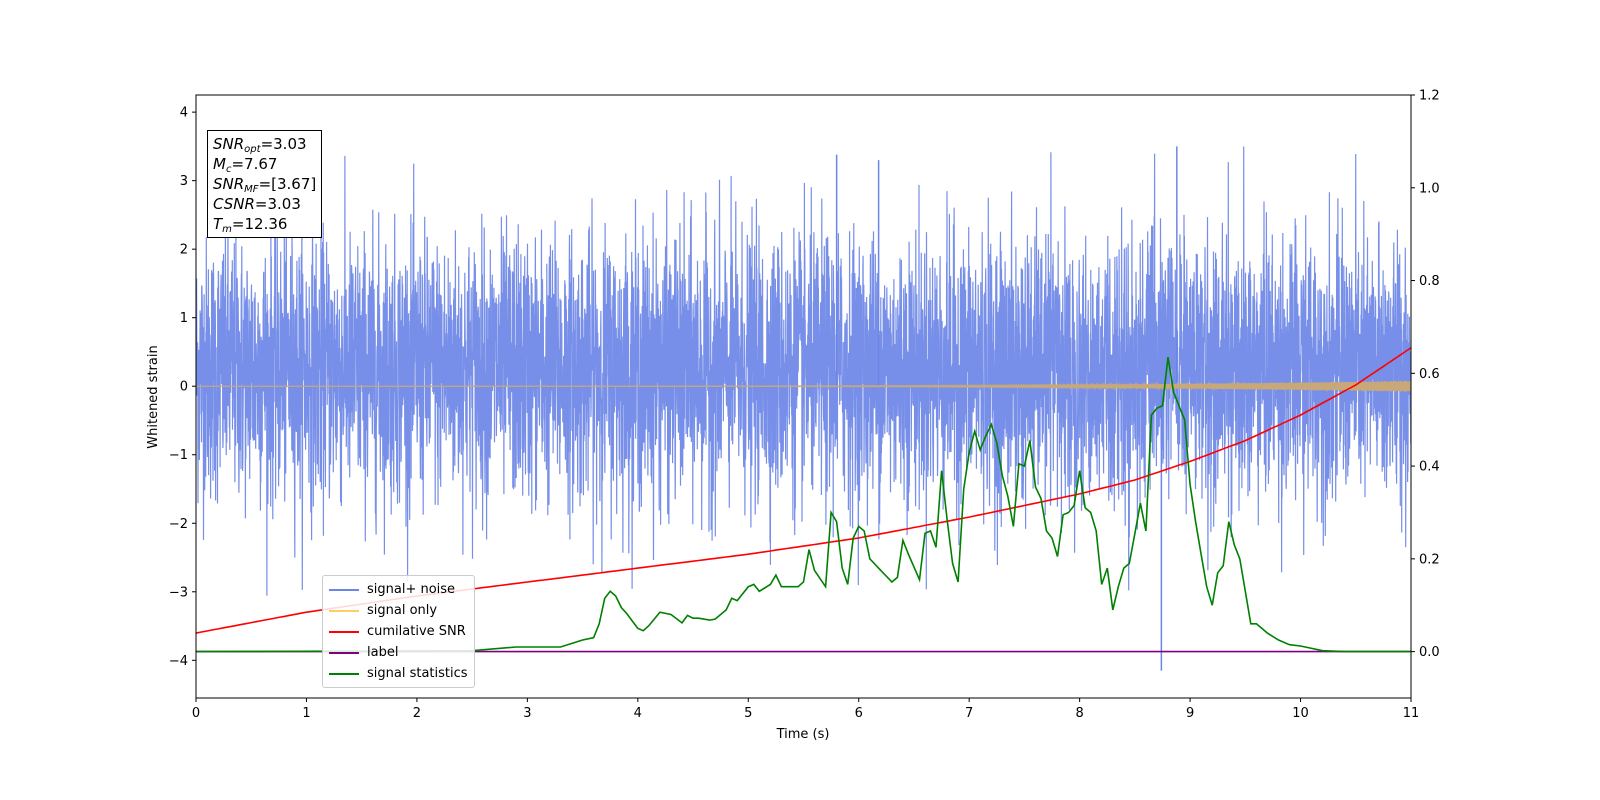 The height and width of the screenshot is (800, 1600). I want to click on legend-label: signal+ noise, so click(411, 589).